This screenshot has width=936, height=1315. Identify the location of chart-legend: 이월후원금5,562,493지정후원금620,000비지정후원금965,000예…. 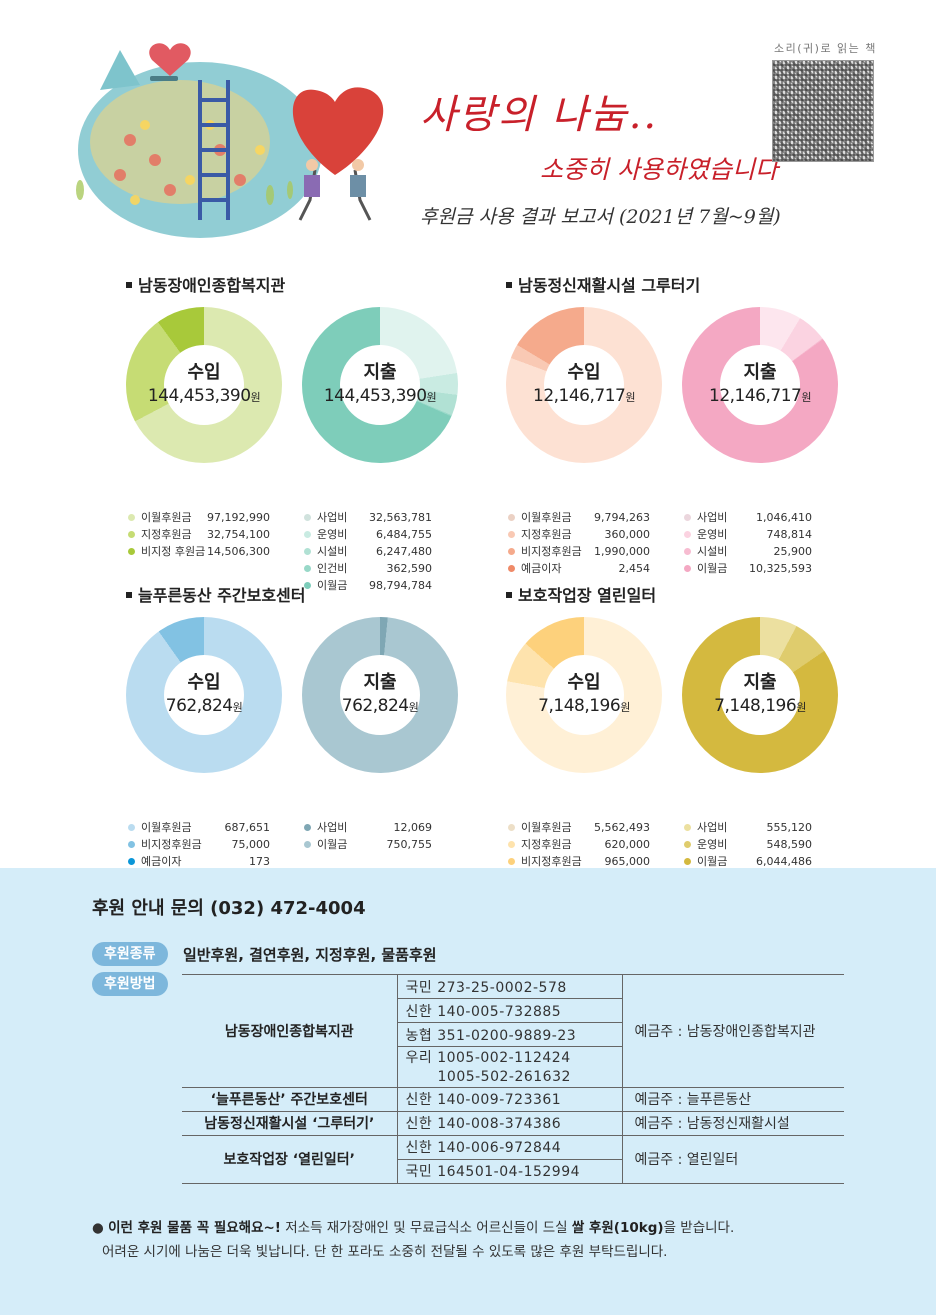
(579, 853).